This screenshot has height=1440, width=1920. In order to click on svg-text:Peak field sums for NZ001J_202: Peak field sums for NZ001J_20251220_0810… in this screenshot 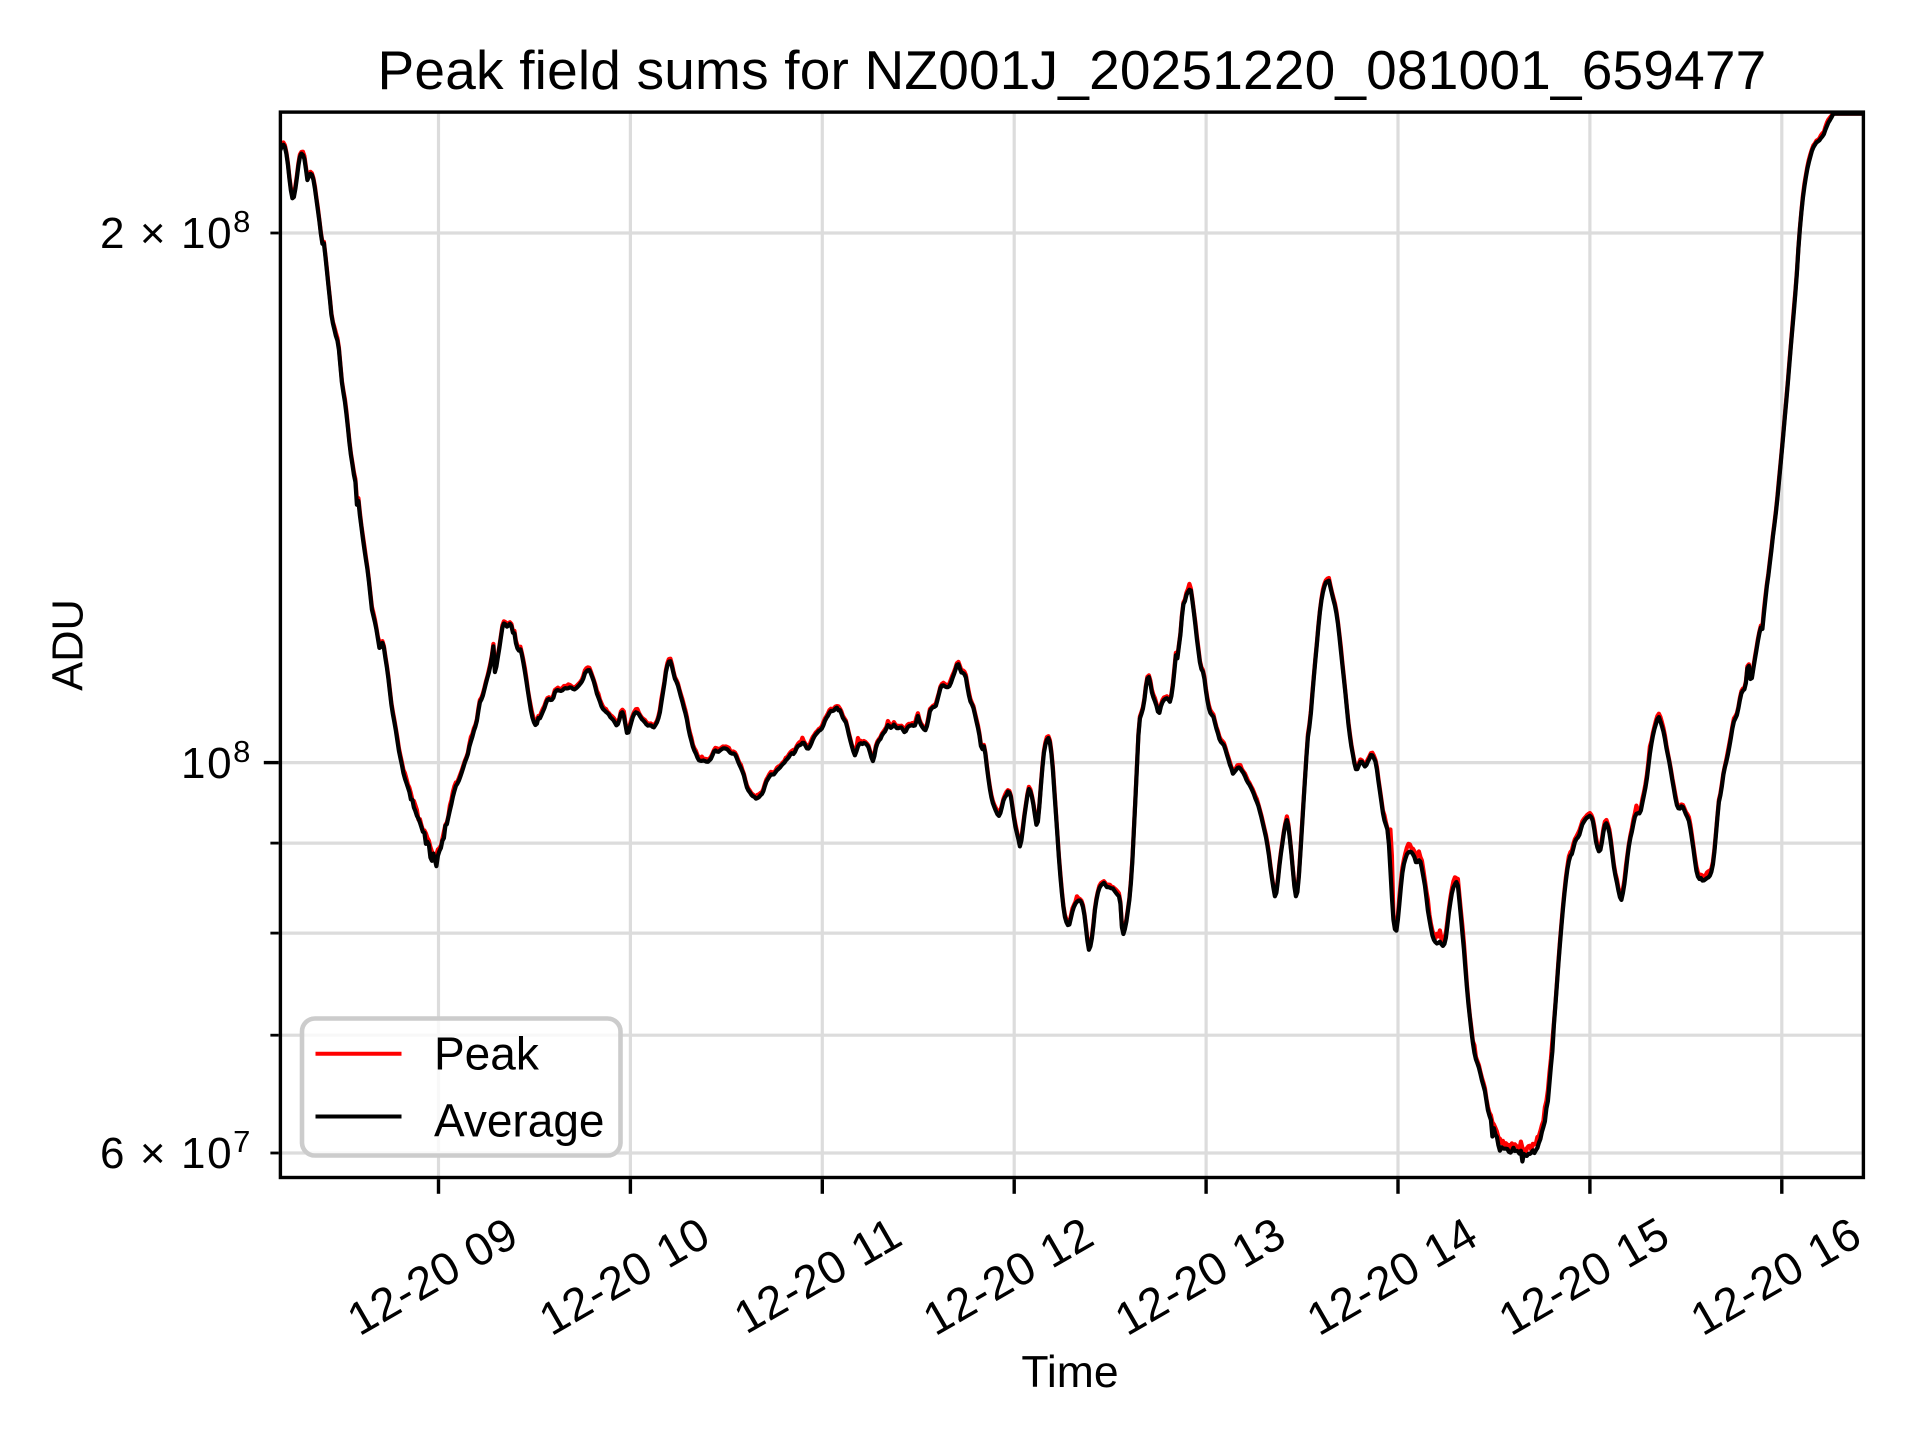, I will do `click(1072, 70)`.